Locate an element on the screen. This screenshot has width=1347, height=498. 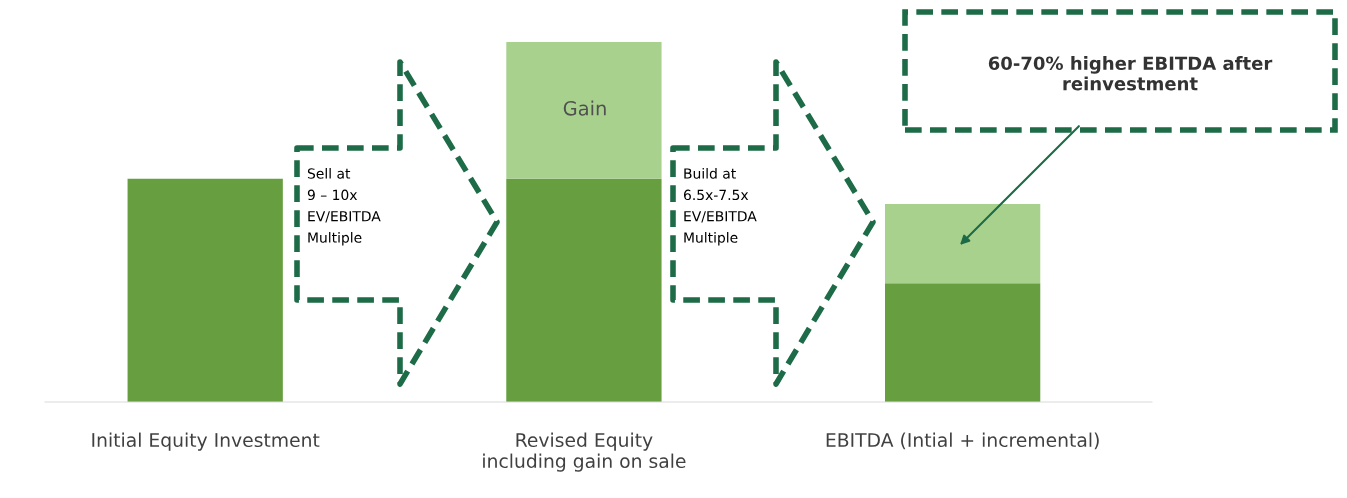
annotation: Gain is located at coordinates (584, 108).